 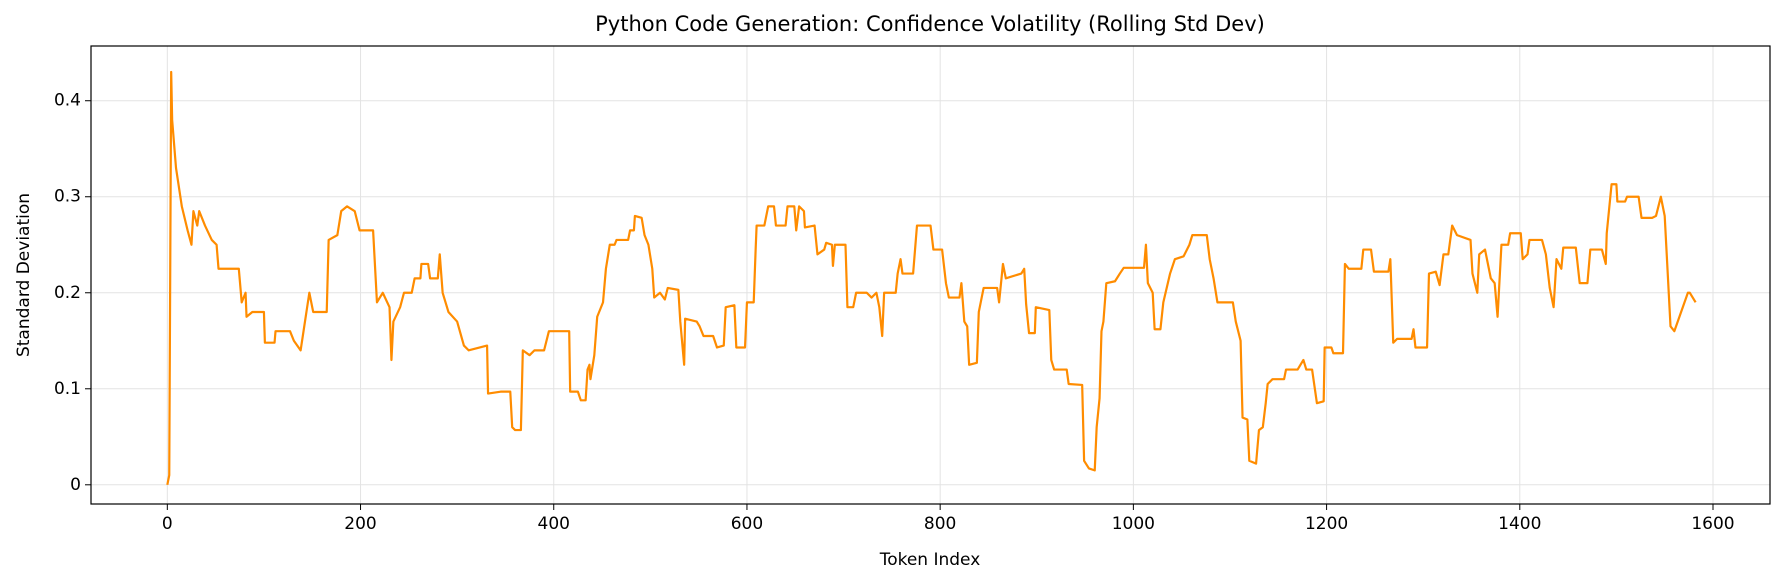 I want to click on x-tick-label: 800, so click(x=940, y=524).